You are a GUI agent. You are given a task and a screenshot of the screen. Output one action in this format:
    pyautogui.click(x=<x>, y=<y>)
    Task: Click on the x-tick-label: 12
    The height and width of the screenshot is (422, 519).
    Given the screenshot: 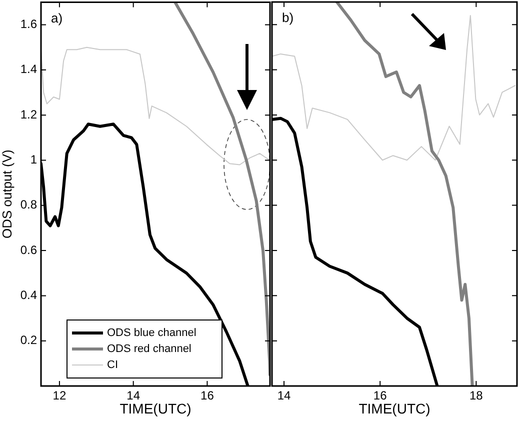 What is the action you would take?
    pyautogui.click(x=59, y=395)
    